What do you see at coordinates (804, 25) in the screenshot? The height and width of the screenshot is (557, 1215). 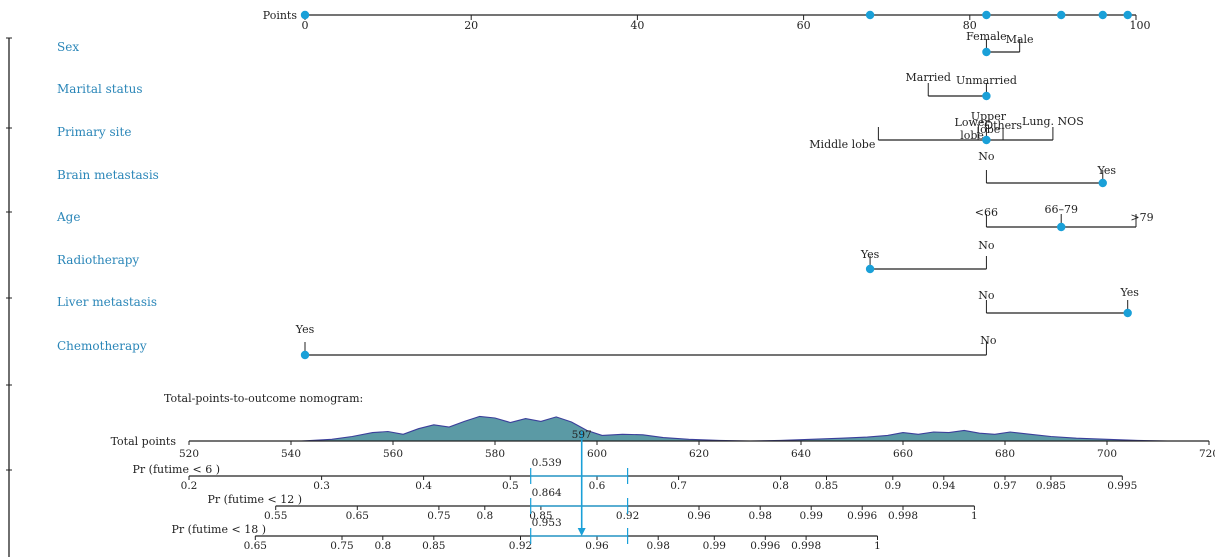 I see `points-axis-tick-label: 60` at bounding box center [804, 25].